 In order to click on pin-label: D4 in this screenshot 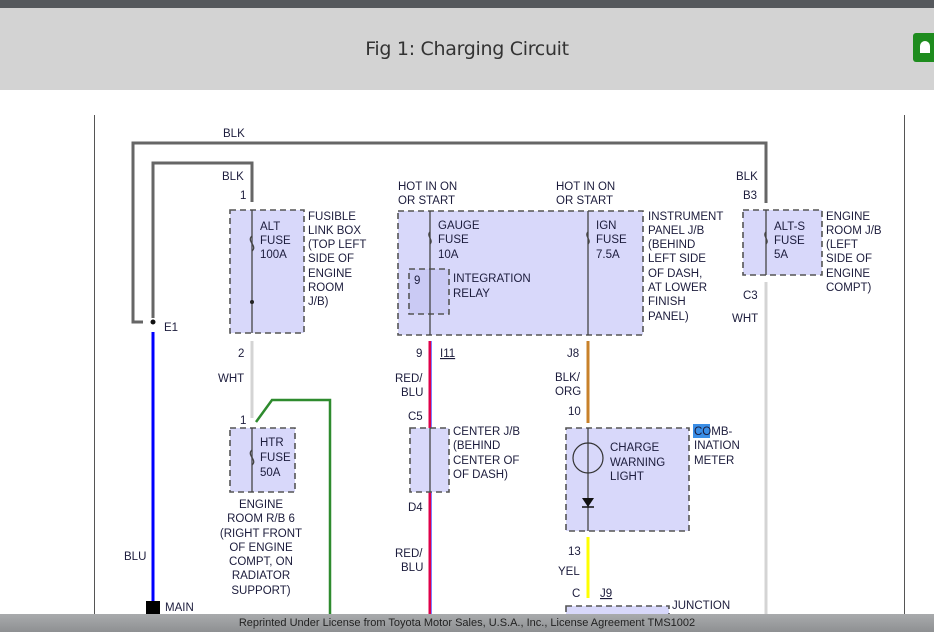, I will do `click(415, 508)`.